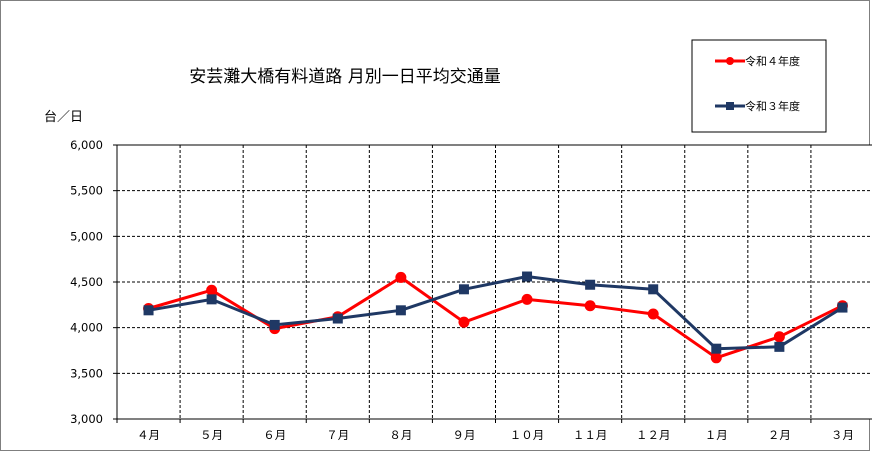  What do you see at coordinates (86, 419) in the screenshot?
I see `y-tick-label: 3,000` at bounding box center [86, 419].